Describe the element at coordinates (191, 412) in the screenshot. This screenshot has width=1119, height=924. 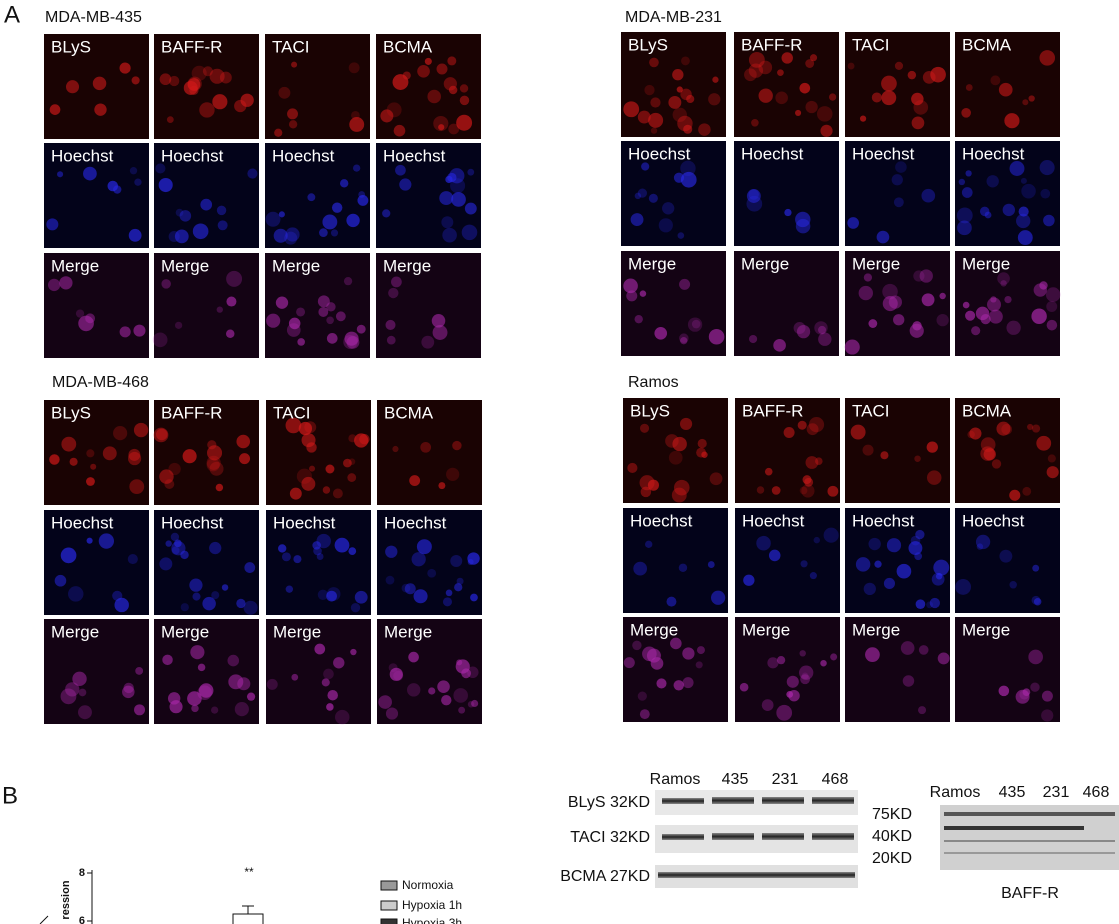
I see `panel-label: BAFF-R` at that location.